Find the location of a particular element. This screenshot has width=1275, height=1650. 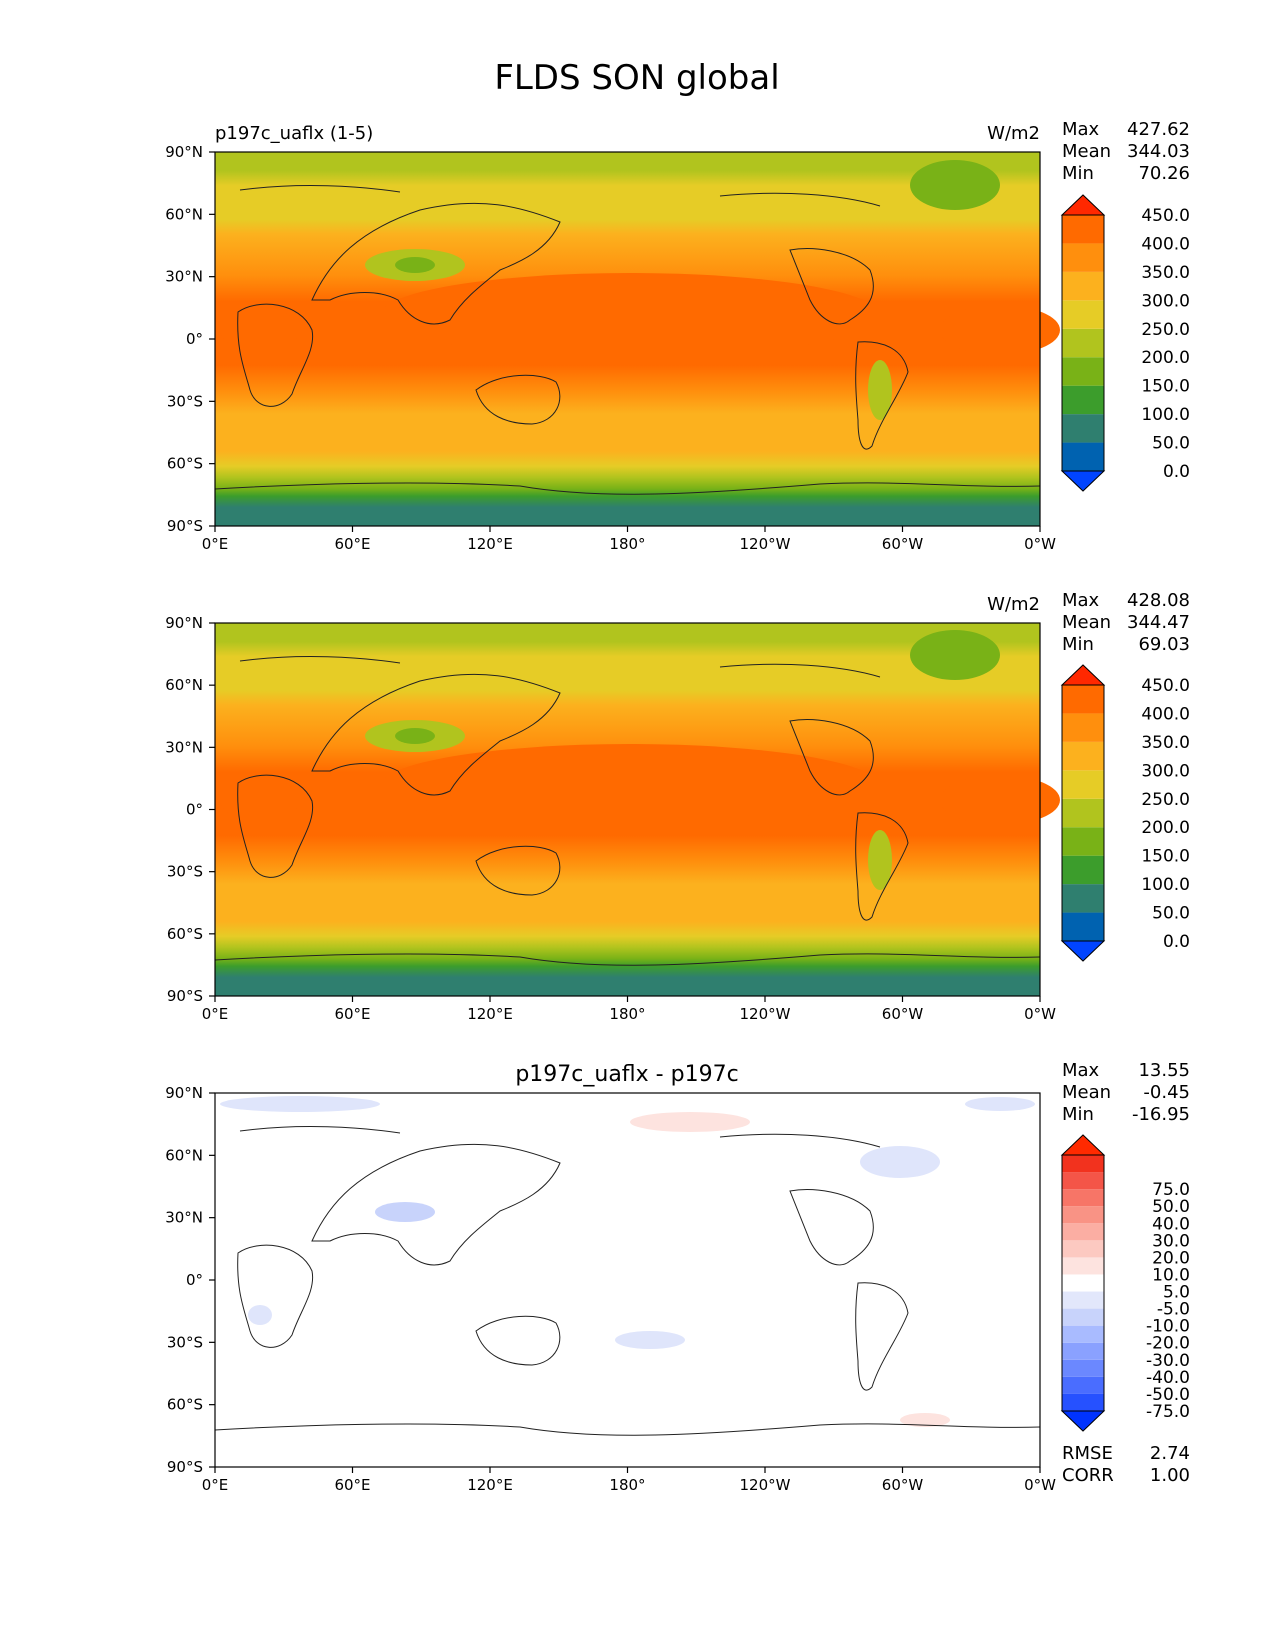

stat-value-max: 428.08 is located at coordinates (1158, 600).